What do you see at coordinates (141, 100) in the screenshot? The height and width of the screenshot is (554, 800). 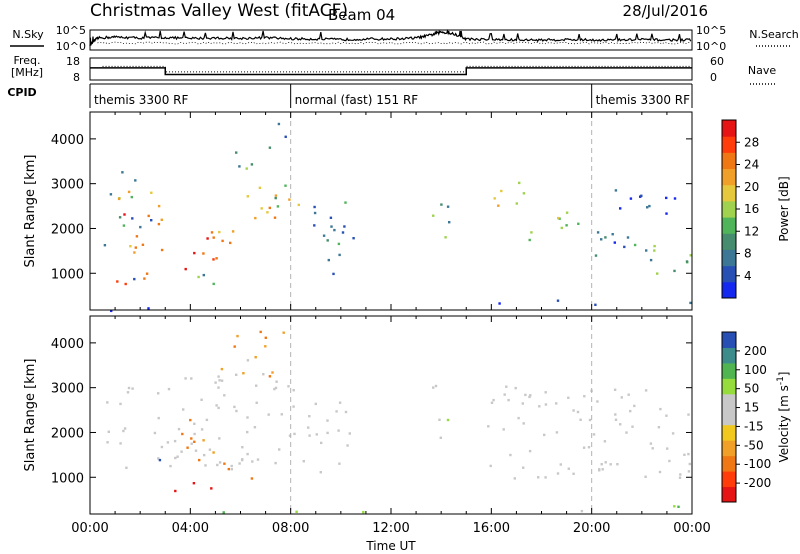 I see `cpid-segment-label: themis 3300 RF` at bounding box center [141, 100].